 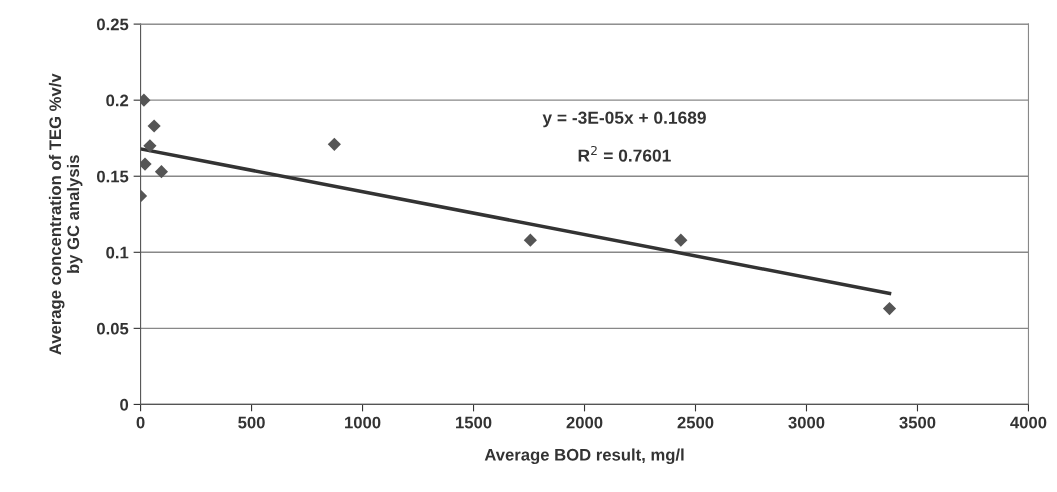 I want to click on y-tick-label: 0.25, so click(x=113, y=24).